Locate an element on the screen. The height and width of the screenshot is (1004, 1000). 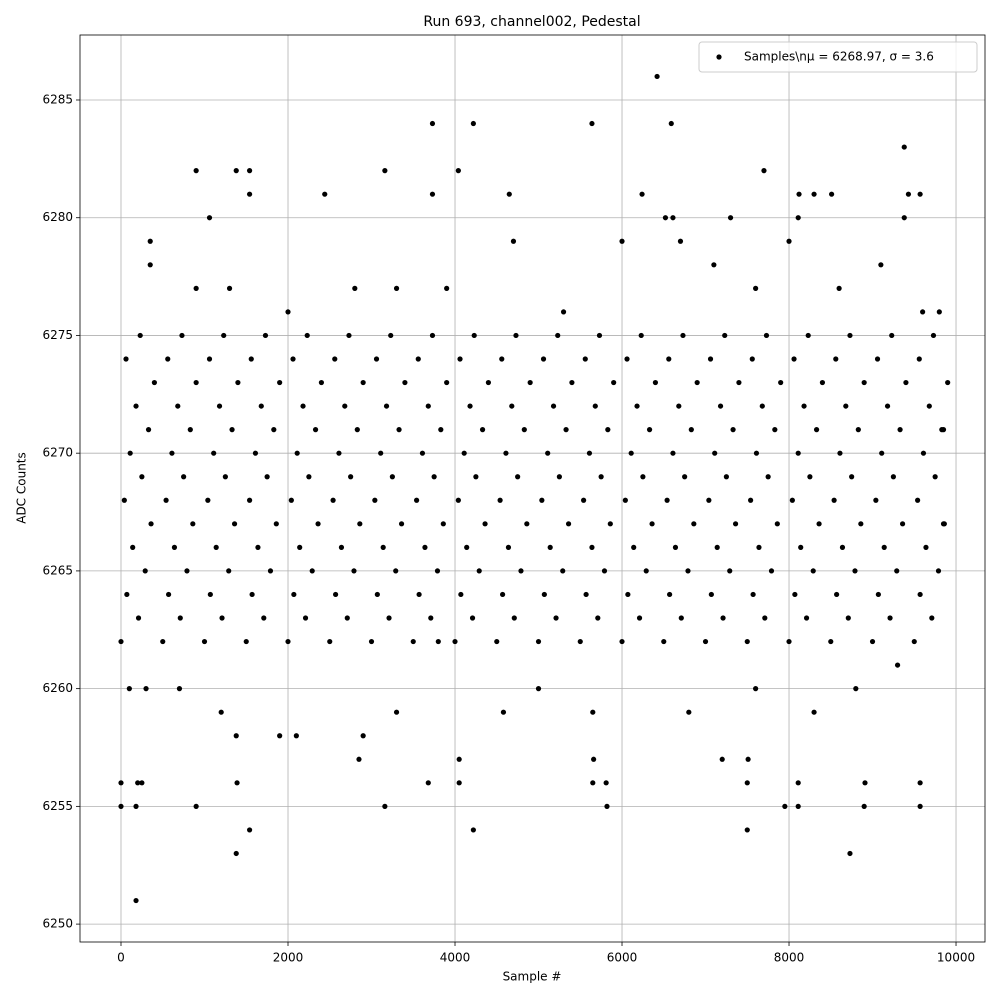
x-axis-label: Sample # is located at coordinates (532, 977).